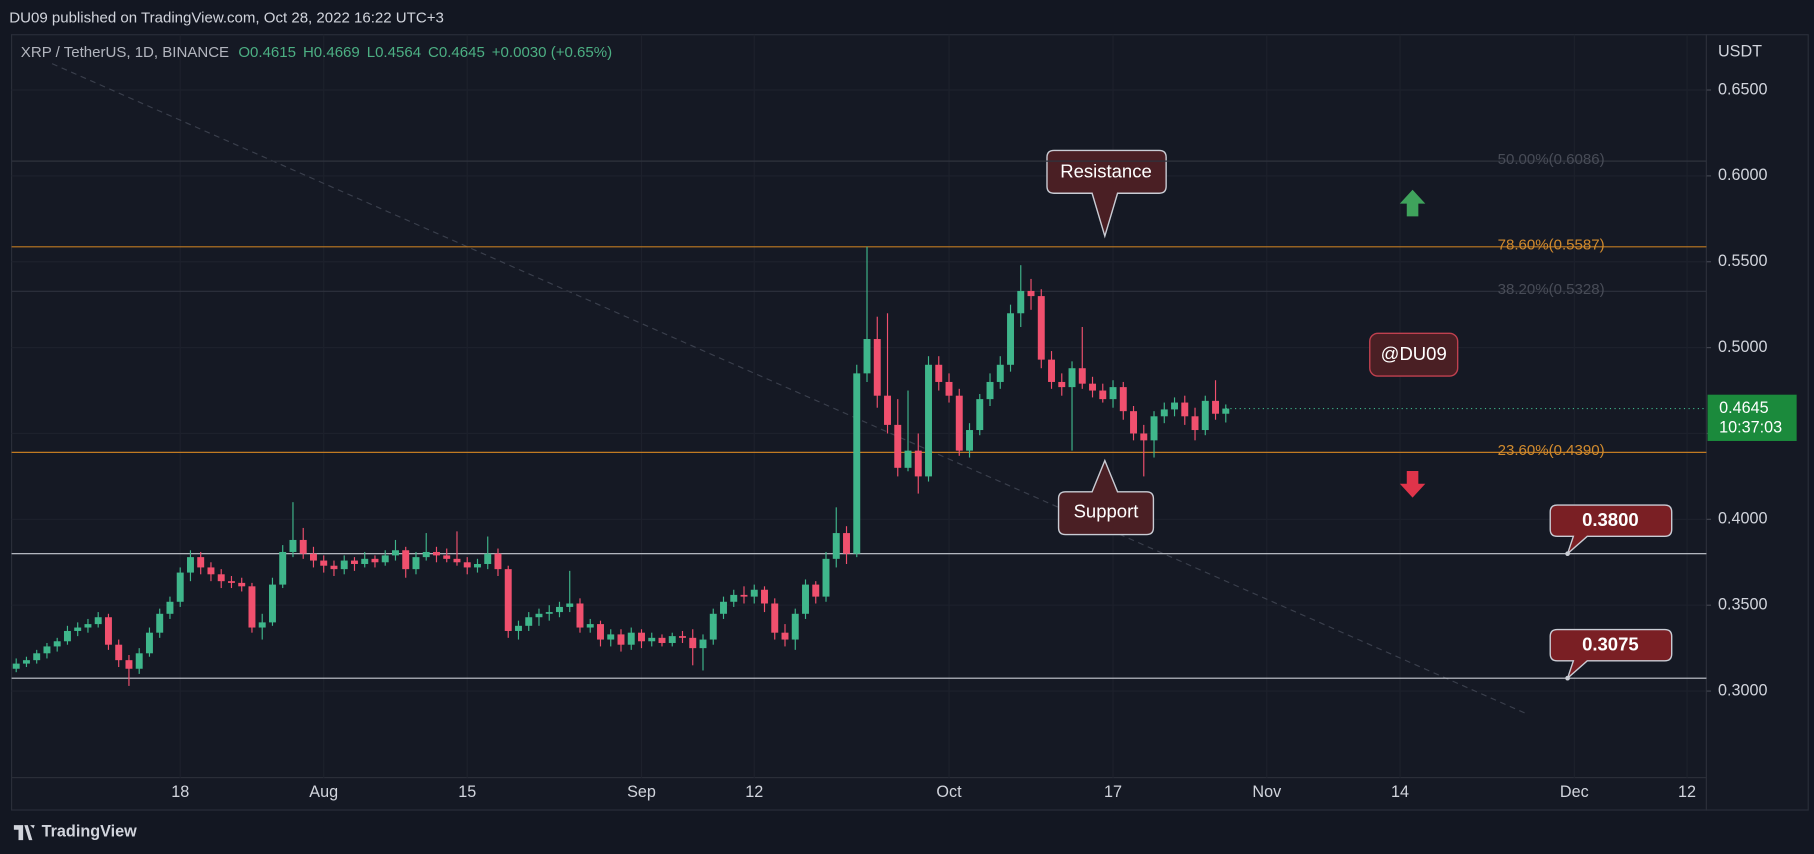 The height and width of the screenshot is (854, 1814). What do you see at coordinates (1567, 678) in the screenshot?
I see `callout-anchor` at bounding box center [1567, 678].